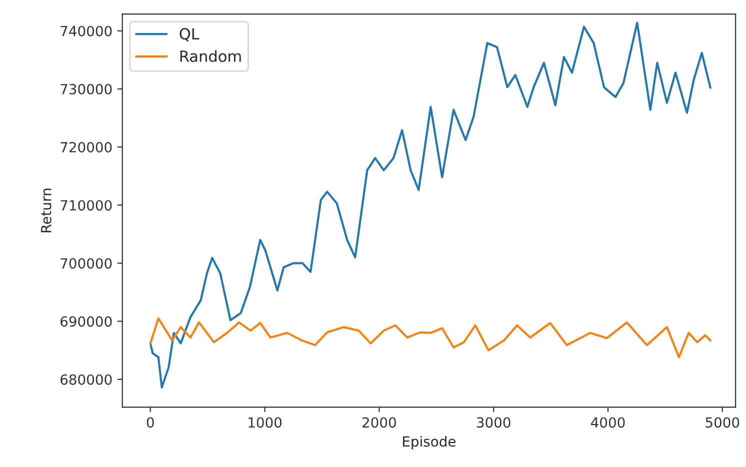  Describe the element at coordinates (608, 422) in the screenshot. I see `x-tick-label: 4000` at that location.